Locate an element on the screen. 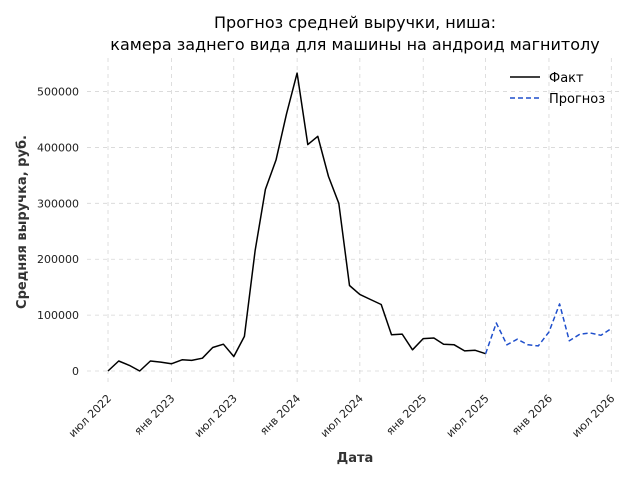 The height and width of the screenshot is (480, 640). y-axis-ticks: 0 100000 200000 300000 400000 500000 is located at coordinates (58, 232).